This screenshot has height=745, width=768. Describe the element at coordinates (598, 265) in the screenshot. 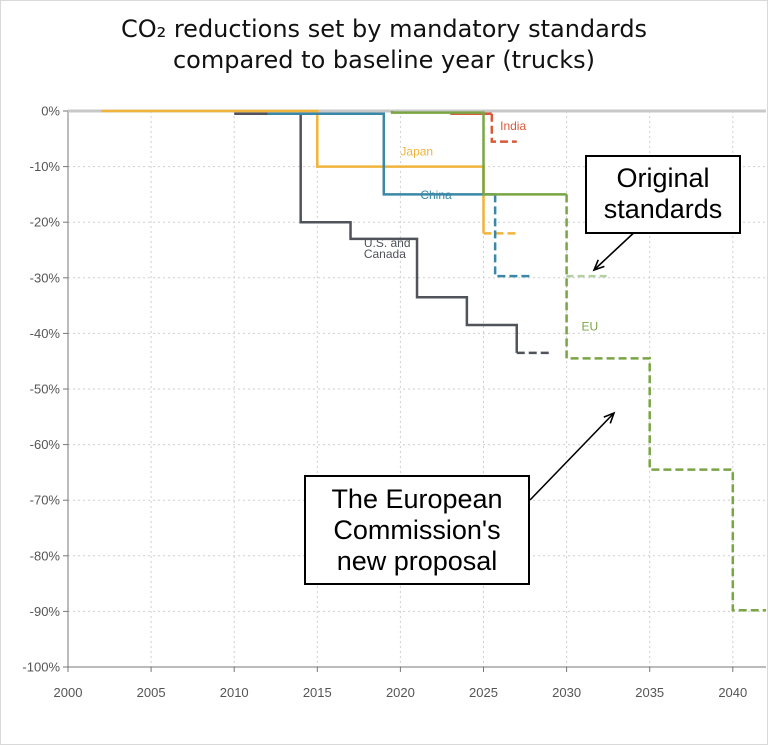

I see `original-standards-arrow-head` at that location.